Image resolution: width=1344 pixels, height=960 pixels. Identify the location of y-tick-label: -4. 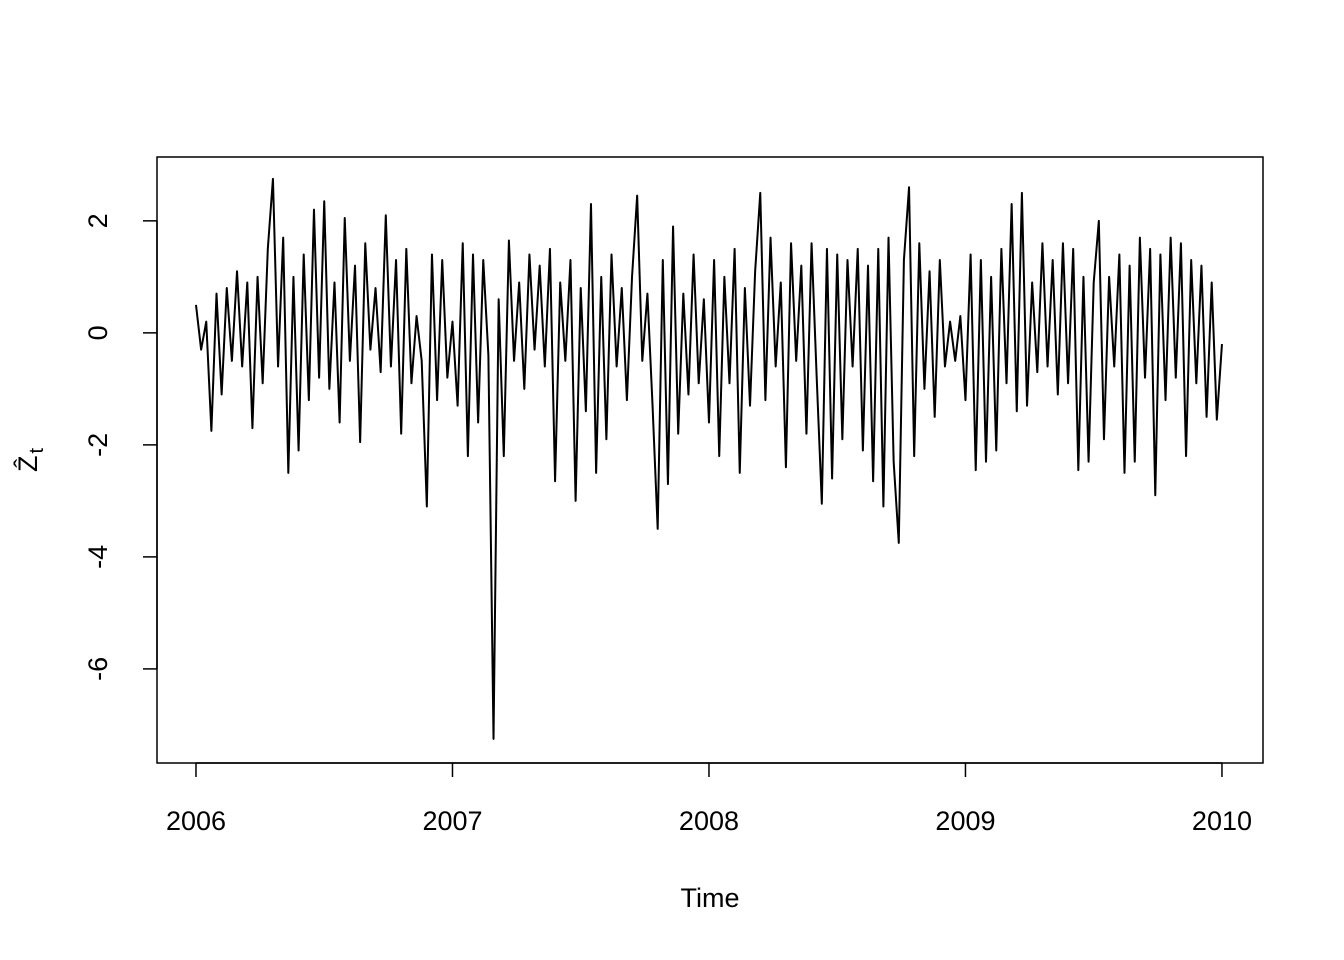
(98, 557).